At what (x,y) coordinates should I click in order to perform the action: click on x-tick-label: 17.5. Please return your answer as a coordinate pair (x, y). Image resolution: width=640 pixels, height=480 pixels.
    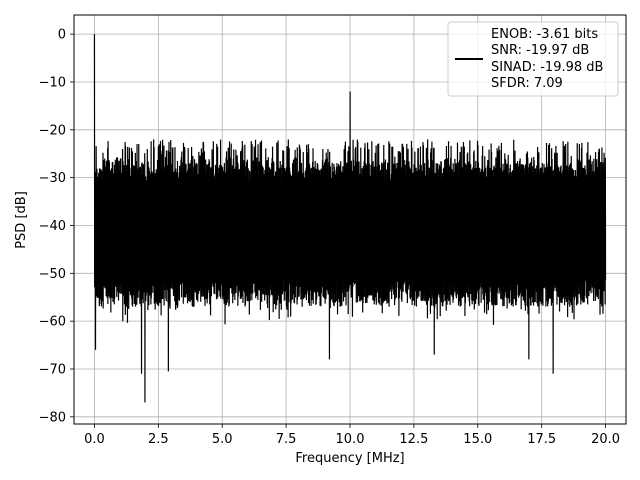
    Looking at the image, I should click on (541, 439).